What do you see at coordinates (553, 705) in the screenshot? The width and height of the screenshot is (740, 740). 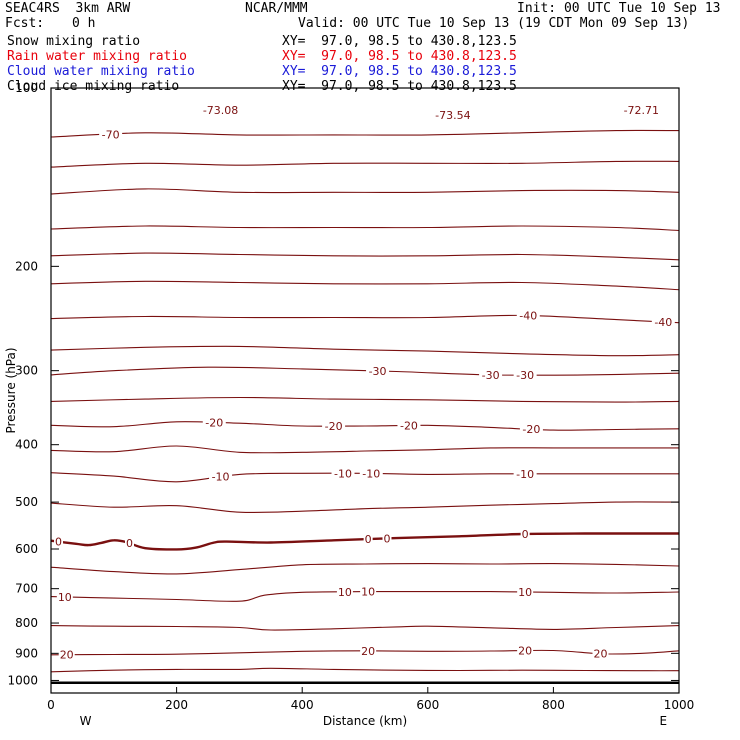 I see `x-tick-label: 800` at bounding box center [553, 705].